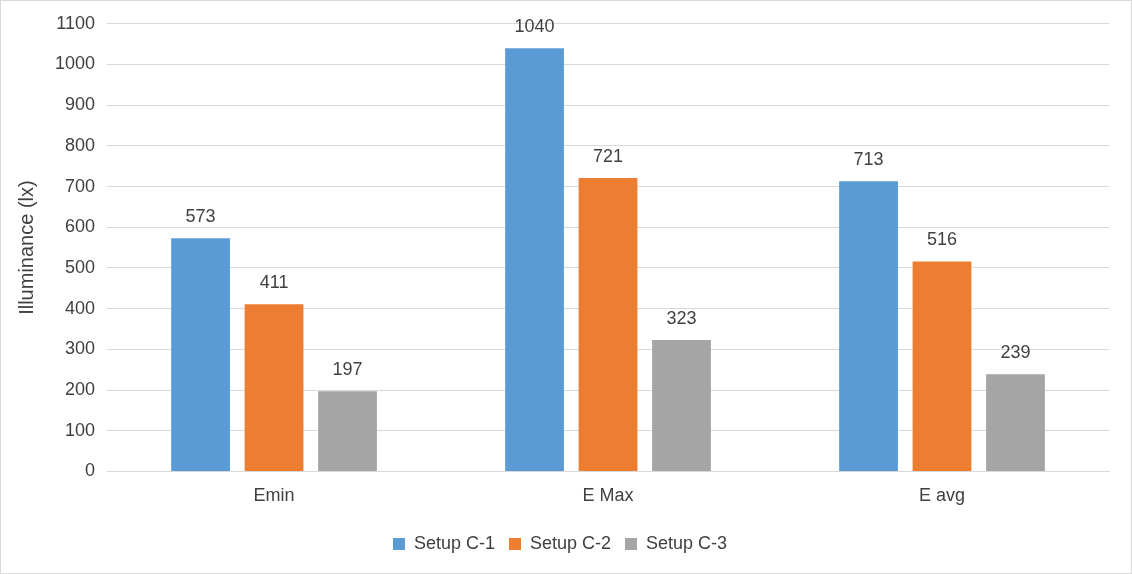  I want to click on y-tick-label: 400, so click(80, 307).